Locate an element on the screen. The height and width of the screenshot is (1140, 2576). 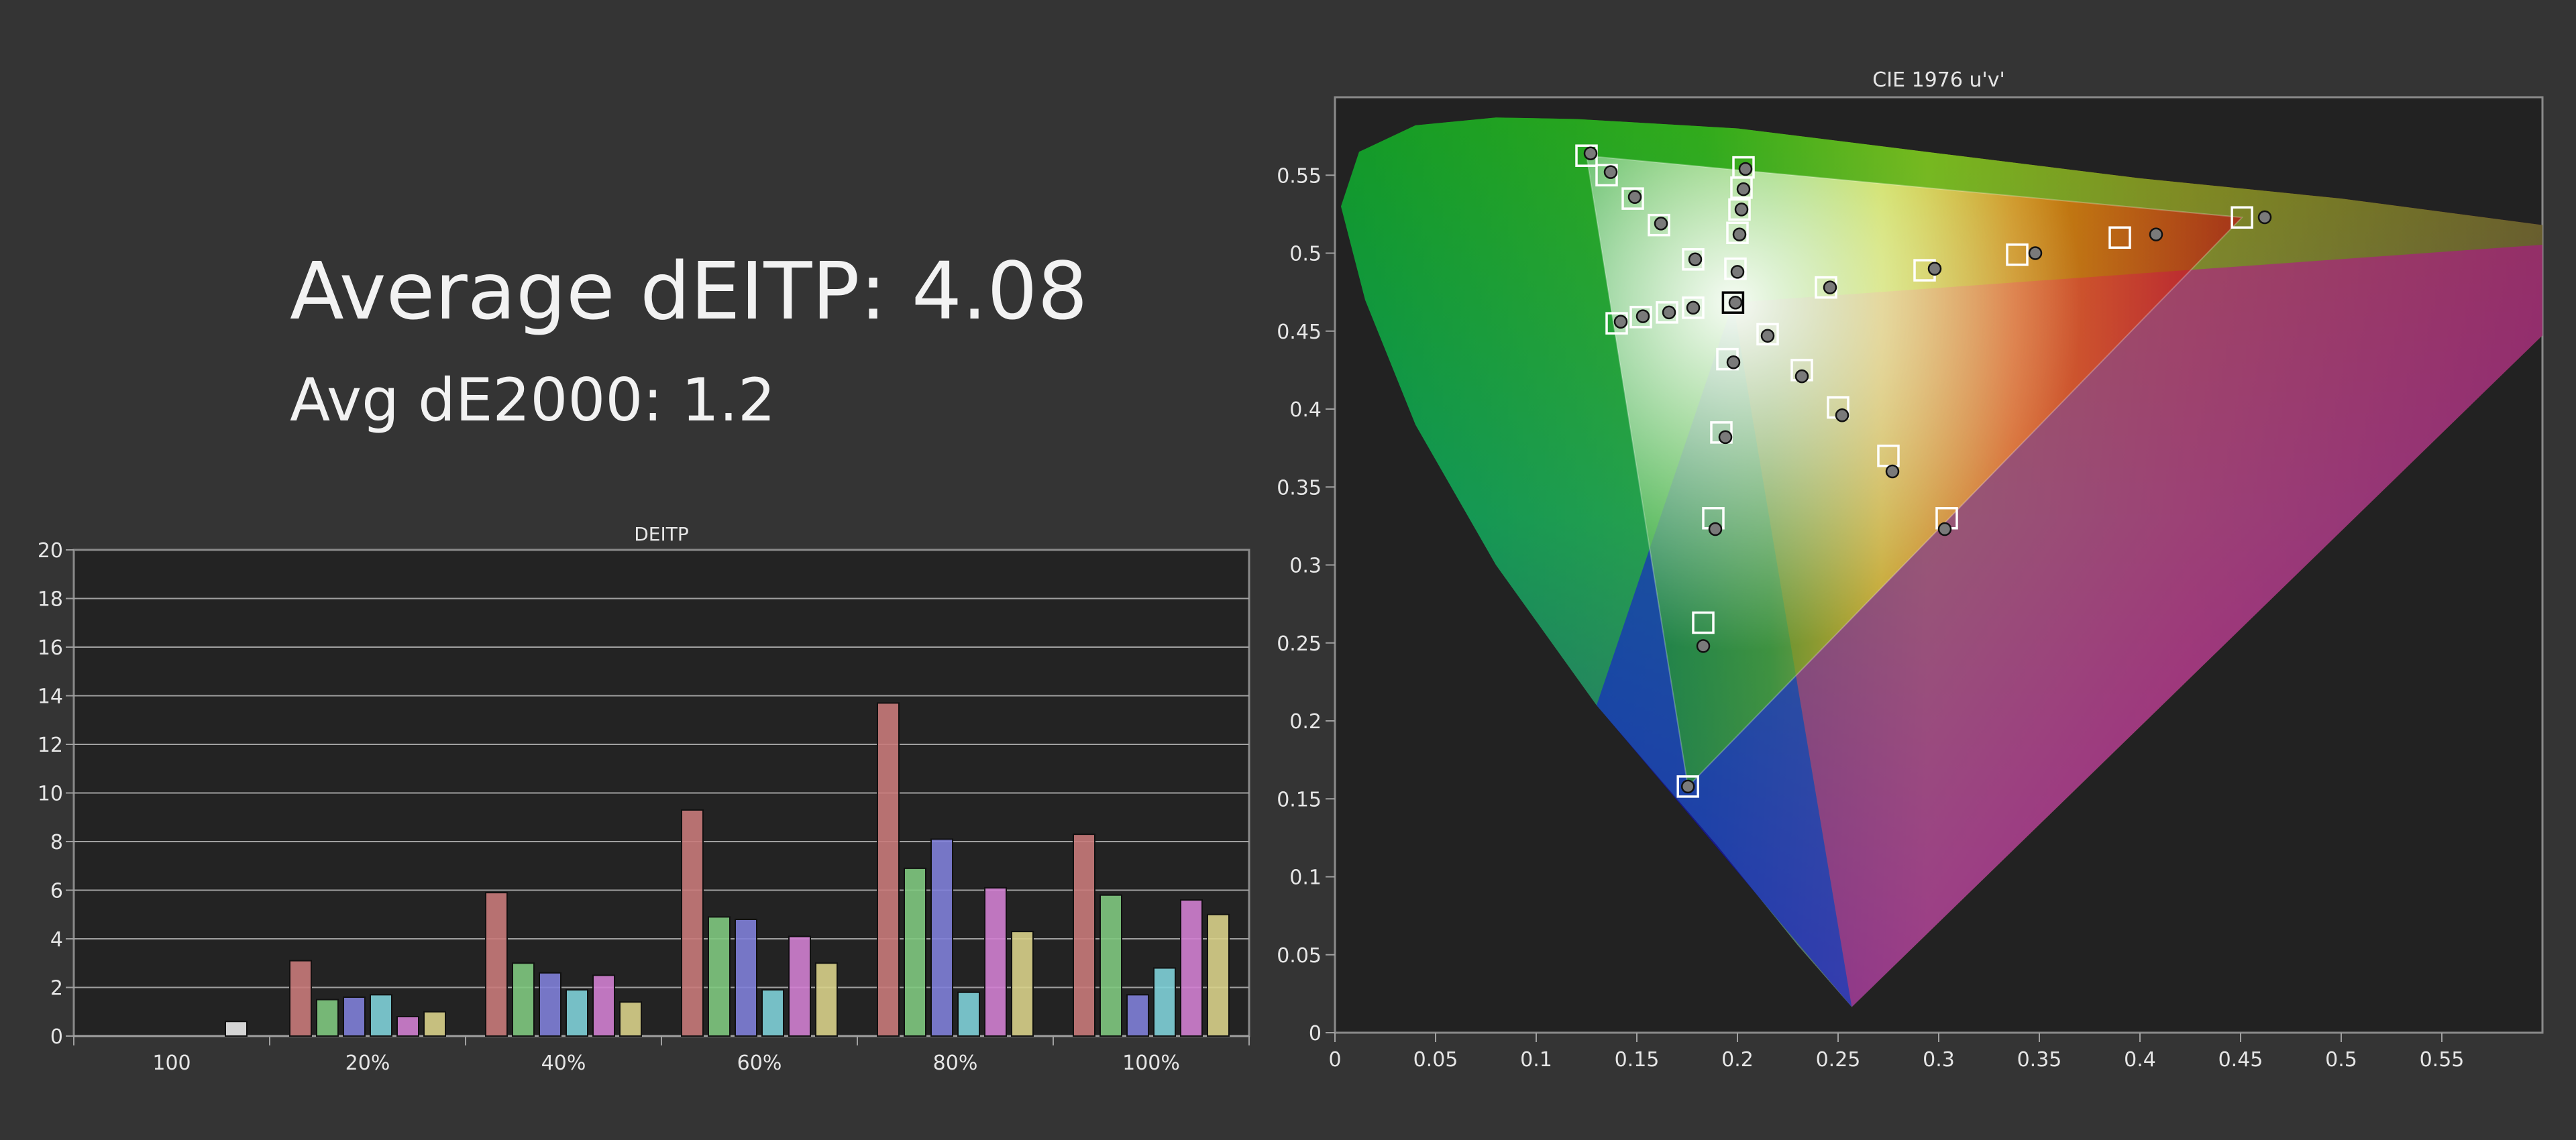
cie-y-tick-label: 0.05 is located at coordinates (1299, 956).